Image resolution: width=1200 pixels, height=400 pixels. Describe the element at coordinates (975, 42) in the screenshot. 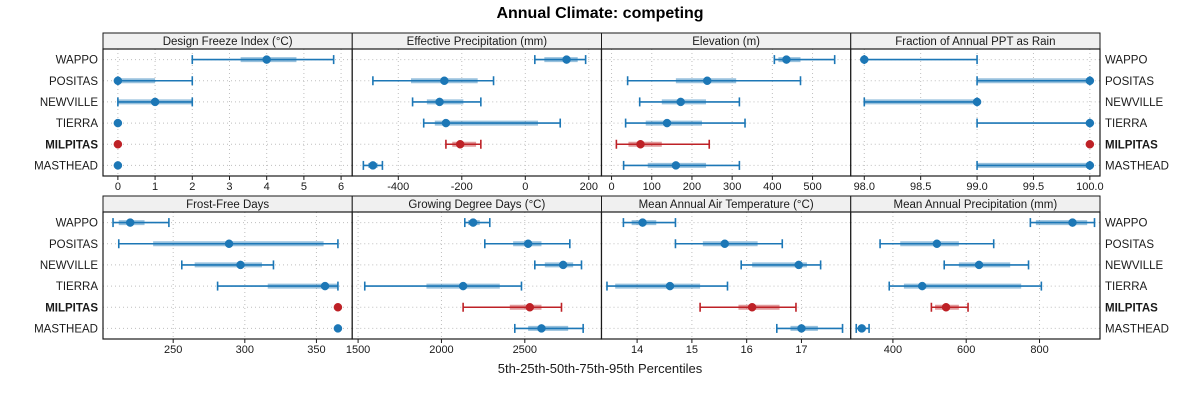

I see `strip-label: Fraction of Annual PPT as Rain` at that location.